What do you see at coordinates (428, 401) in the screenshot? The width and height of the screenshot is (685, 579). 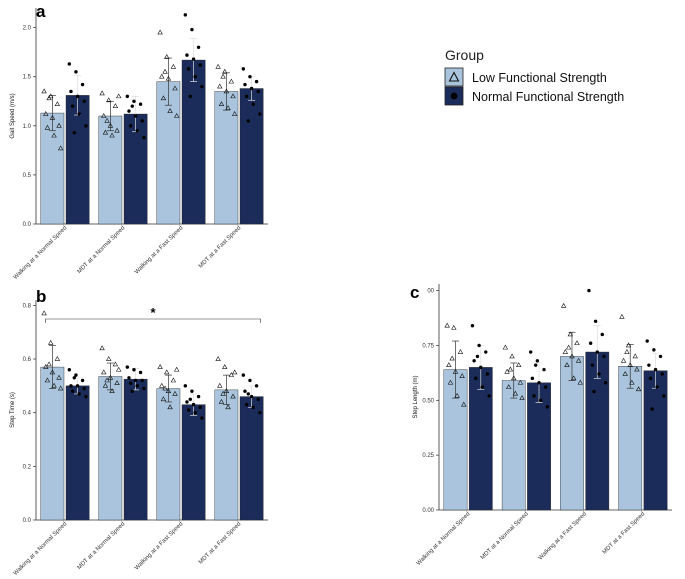 I see `y-tick-label: 0.50` at bounding box center [428, 401].